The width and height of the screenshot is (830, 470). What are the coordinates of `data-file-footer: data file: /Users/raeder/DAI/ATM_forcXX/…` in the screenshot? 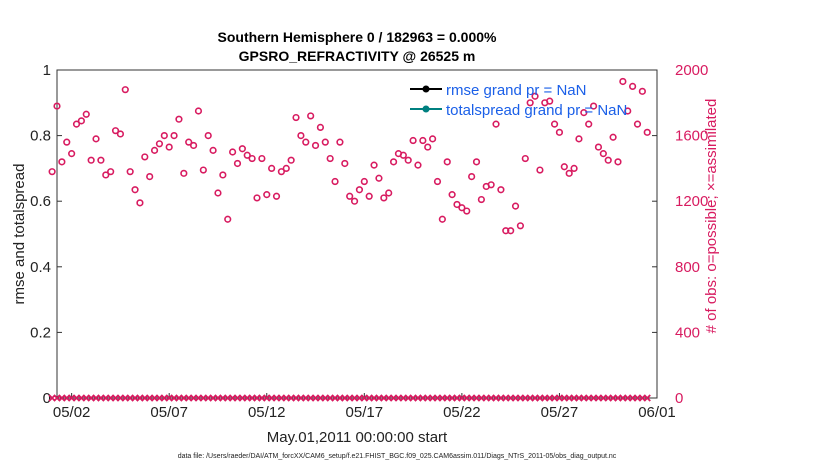 It's located at (397, 456).